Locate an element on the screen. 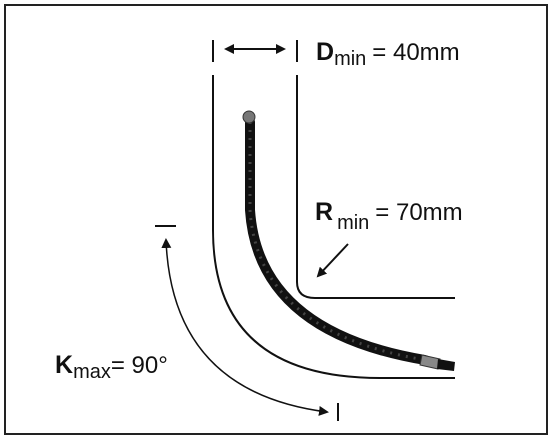  d-label: Dmin = 40mm is located at coordinates (388, 54).